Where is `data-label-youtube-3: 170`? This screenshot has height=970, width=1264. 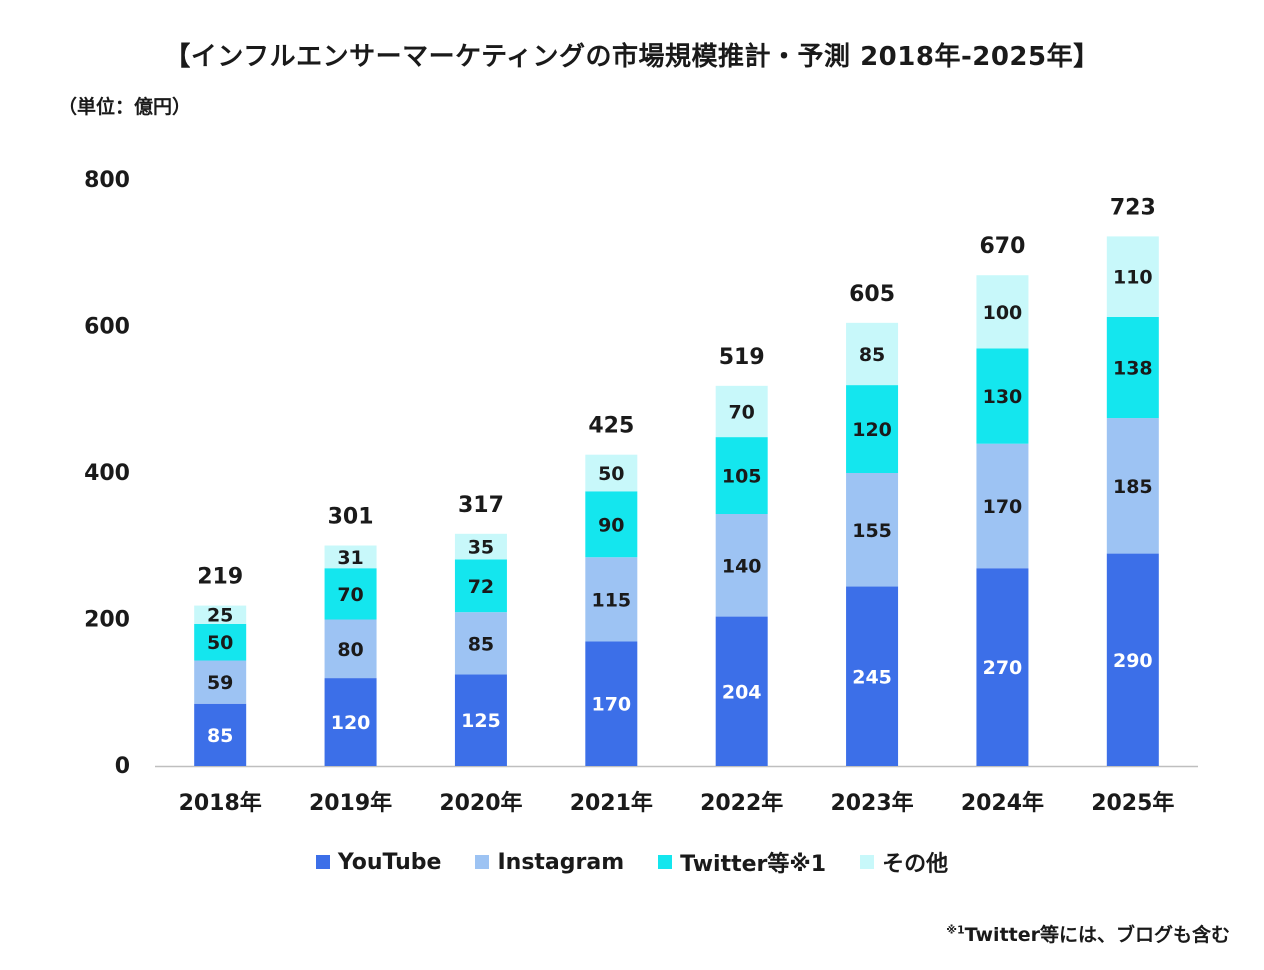 data-label-youtube-3: 170 is located at coordinates (611, 705).